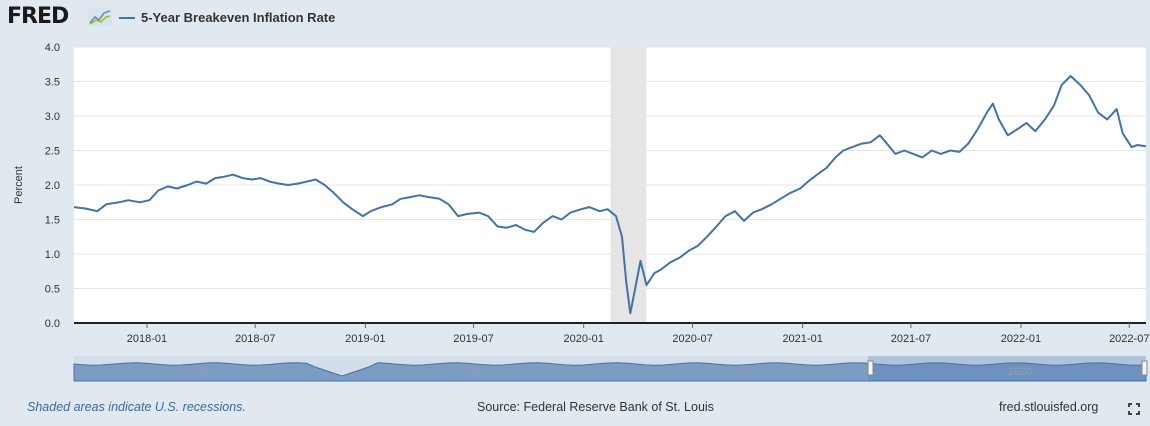 The width and height of the screenshot is (1150, 426). What do you see at coordinates (1129, 339) in the screenshot?
I see `x-tick-label: 2022-07` at bounding box center [1129, 339].